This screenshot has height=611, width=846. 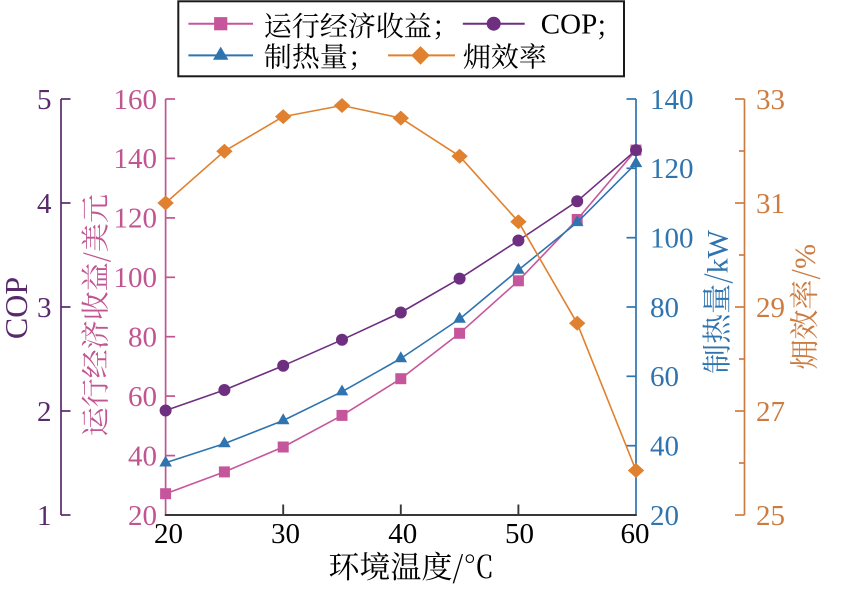 I want to click on svg-text: 2, so click(x=44, y=412).